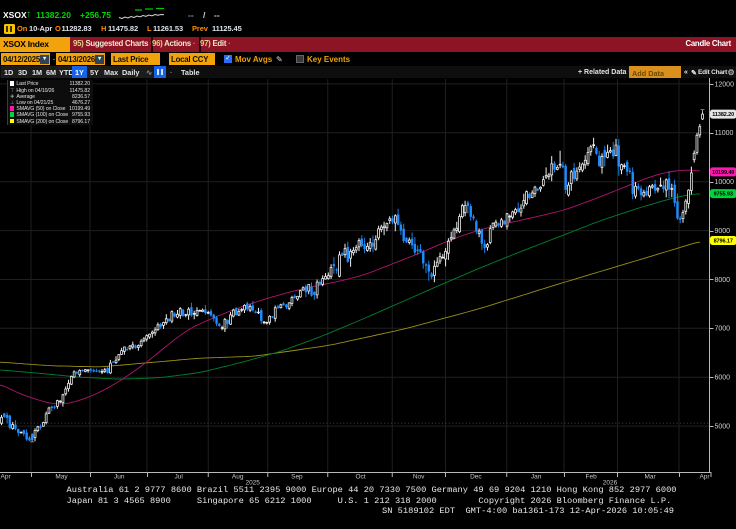 This screenshot has width=736, height=529. What do you see at coordinates (723, 427) in the screenshot?
I see `svg-text: 5000` at bounding box center [723, 427].